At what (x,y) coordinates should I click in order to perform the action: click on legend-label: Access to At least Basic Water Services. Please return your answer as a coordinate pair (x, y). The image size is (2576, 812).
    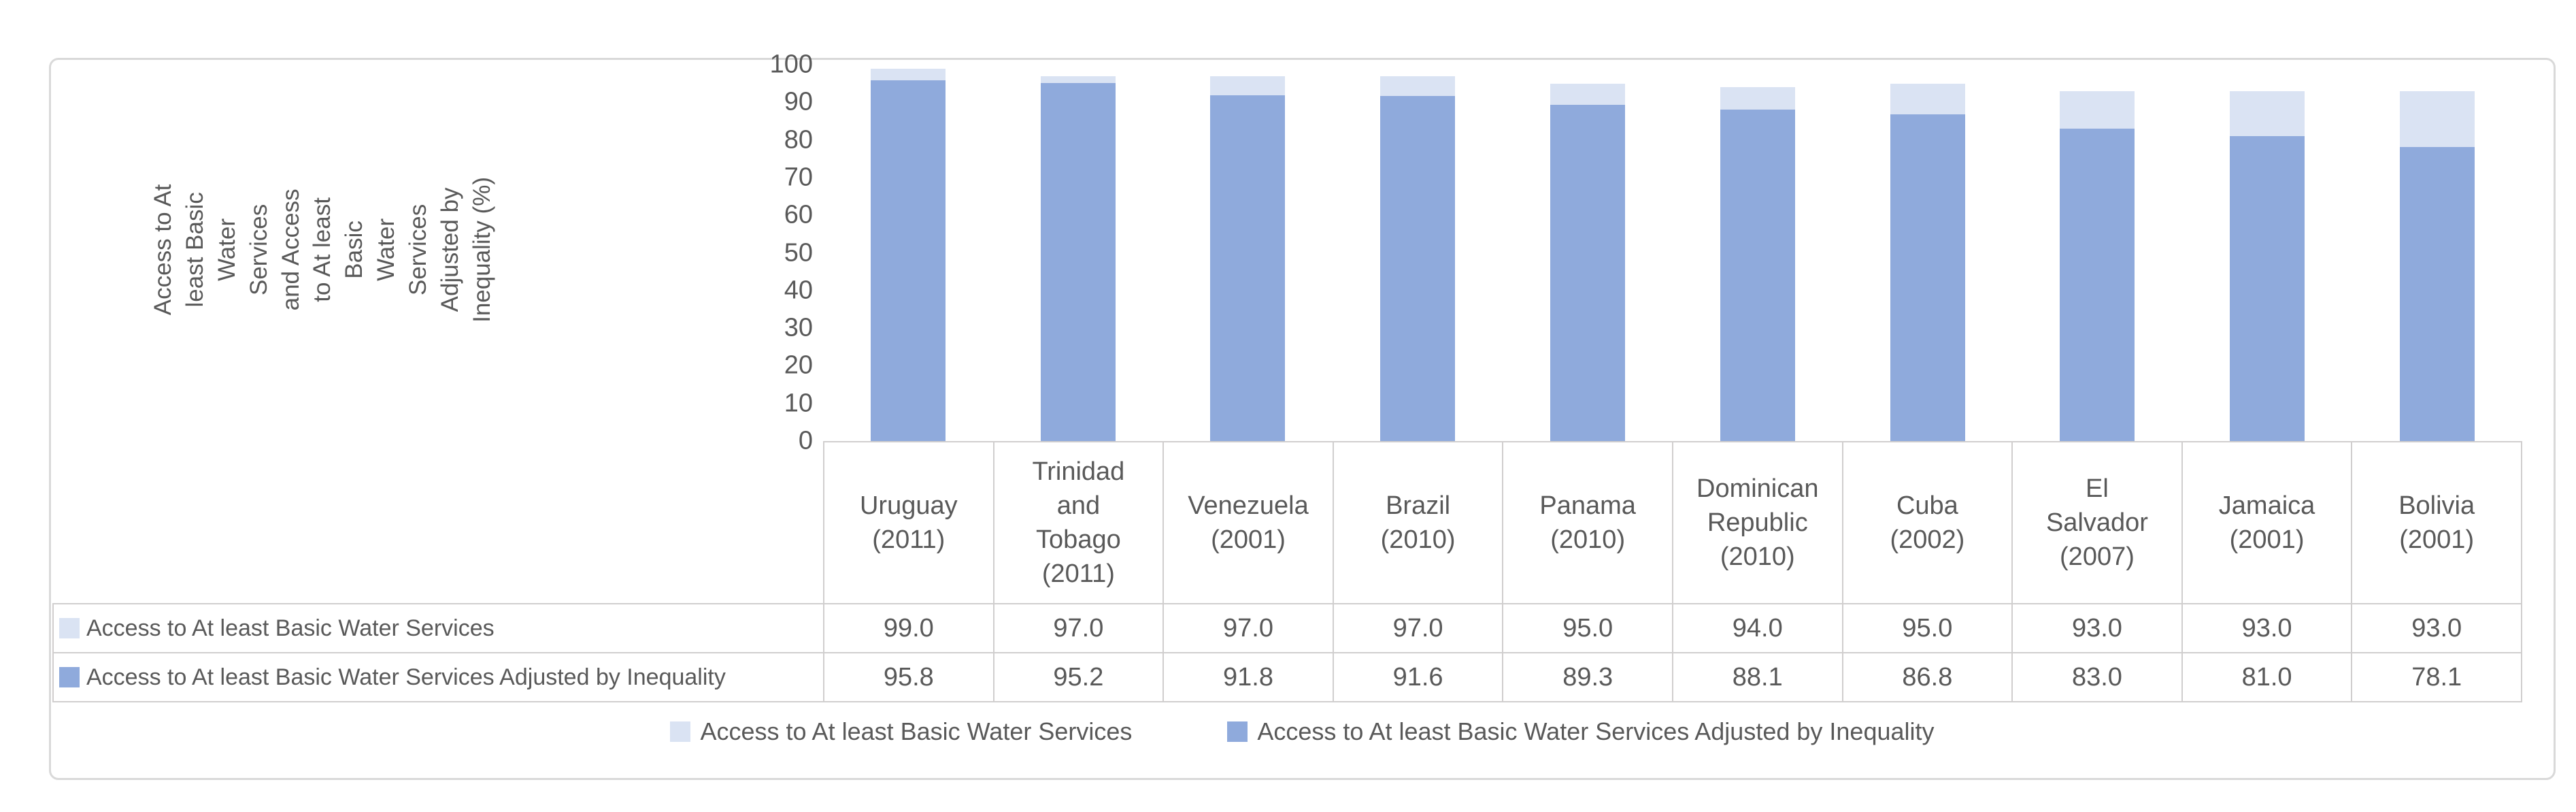
    Looking at the image, I should click on (916, 731).